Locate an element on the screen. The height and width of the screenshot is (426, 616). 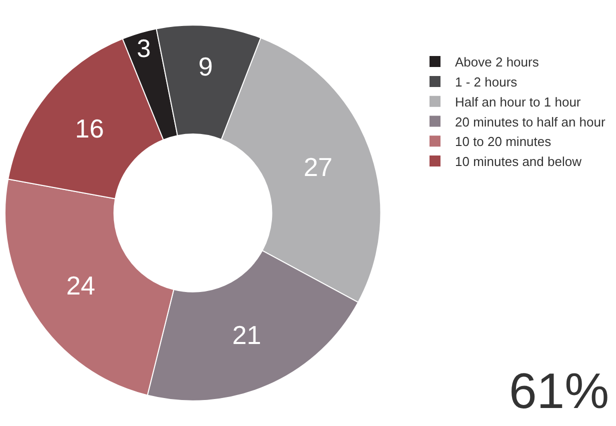
text: 61% is located at coordinates (559, 391).